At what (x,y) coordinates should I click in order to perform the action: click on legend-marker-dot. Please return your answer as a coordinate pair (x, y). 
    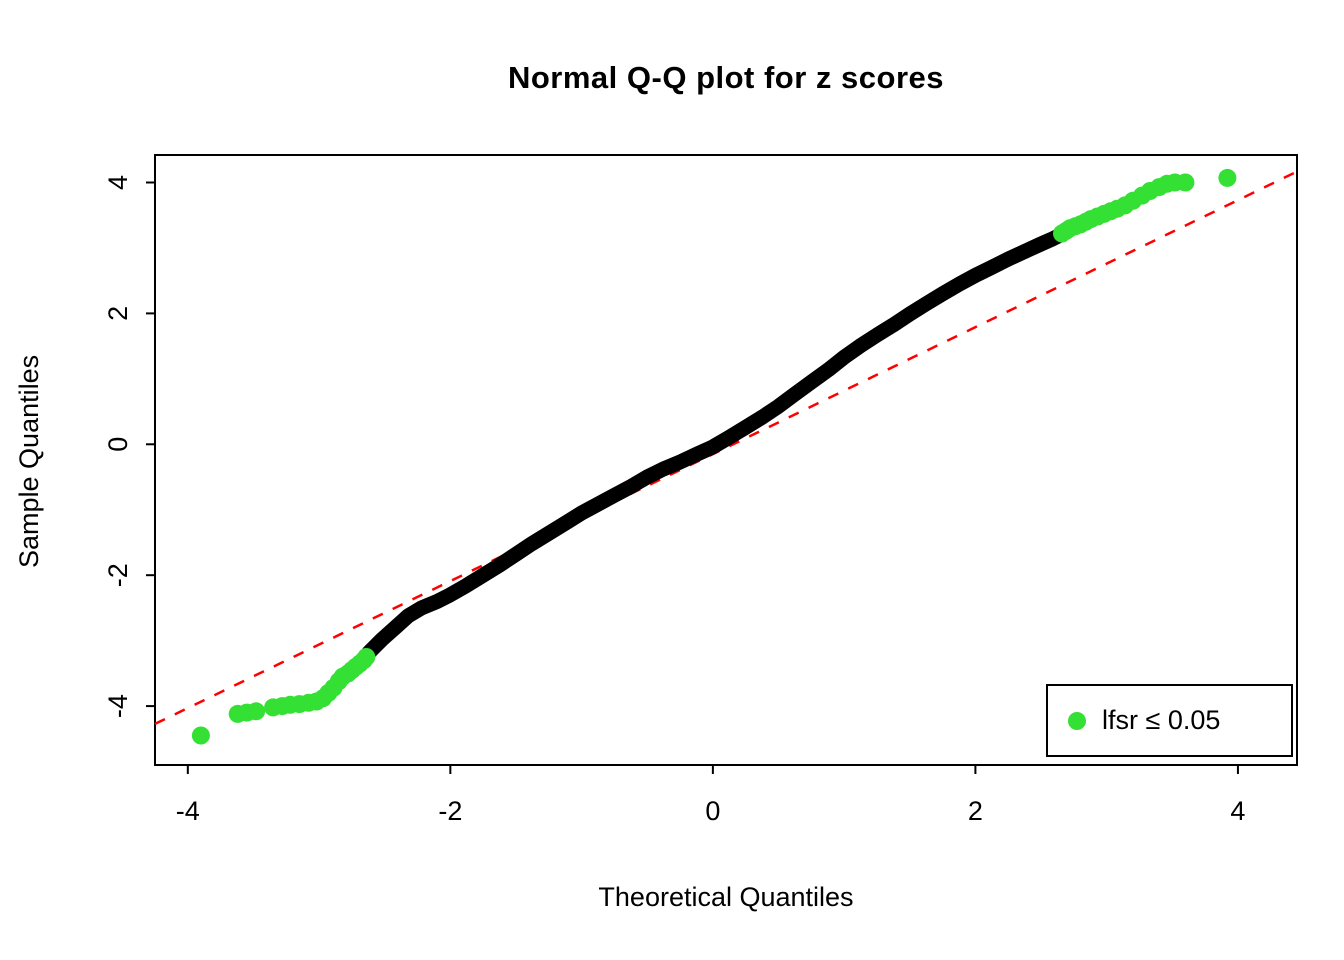
    Looking at the image, I should click on (1077, 720).